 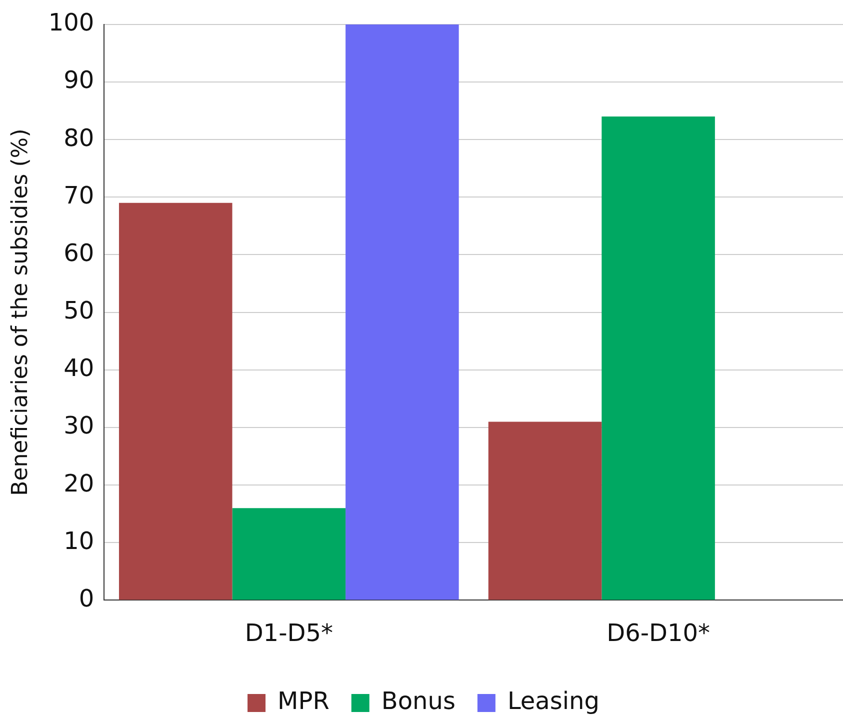 I want to click on legend-label: Leasing, so click(x=553, y=701).